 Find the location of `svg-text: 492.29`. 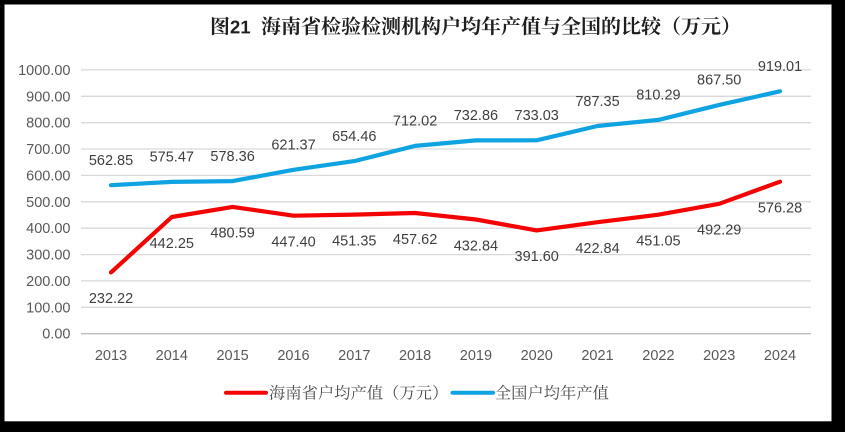

svg-text: 492.29 is located at coordinates (719, 231).